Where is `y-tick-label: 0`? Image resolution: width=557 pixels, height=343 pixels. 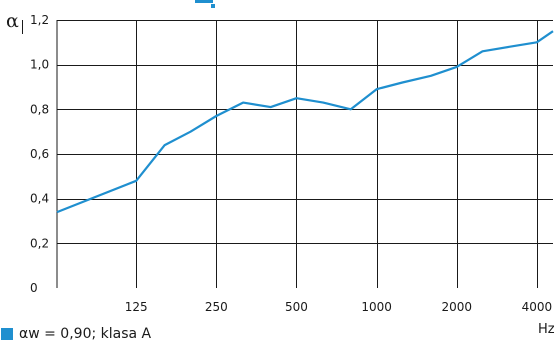
y-tick-label: 0 is located at coordinates (34, 288).